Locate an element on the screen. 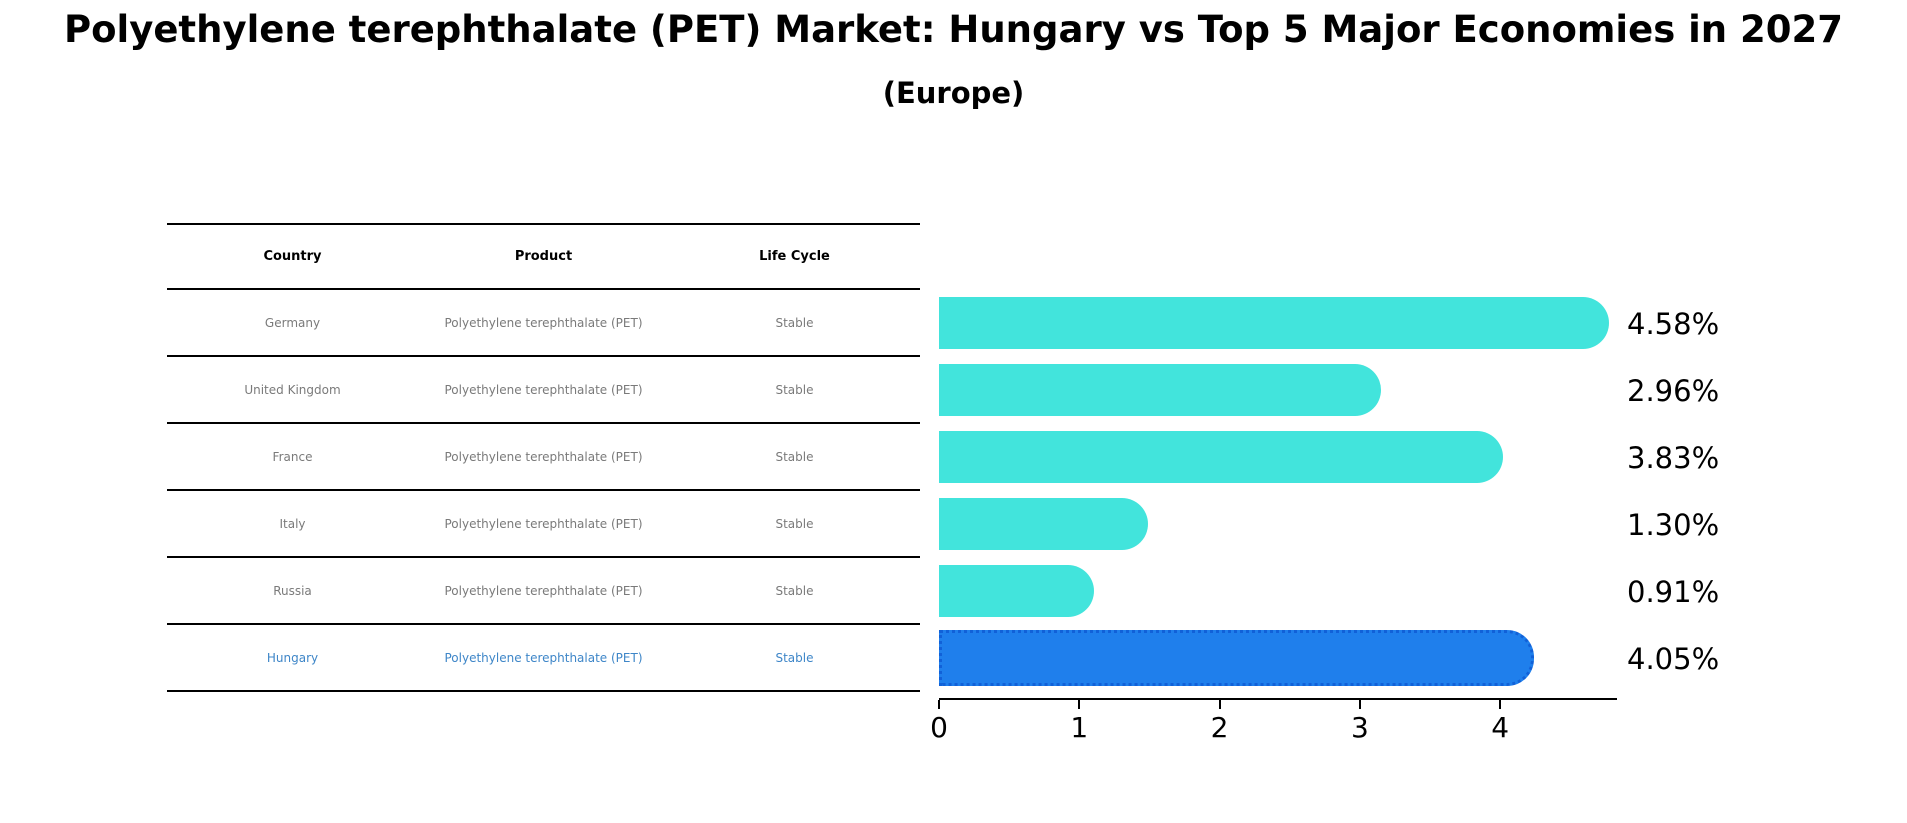 The width and height of the screenshot is (1907, 823). bar-value-label: 4.05% is located at coordinates (1673, 658).